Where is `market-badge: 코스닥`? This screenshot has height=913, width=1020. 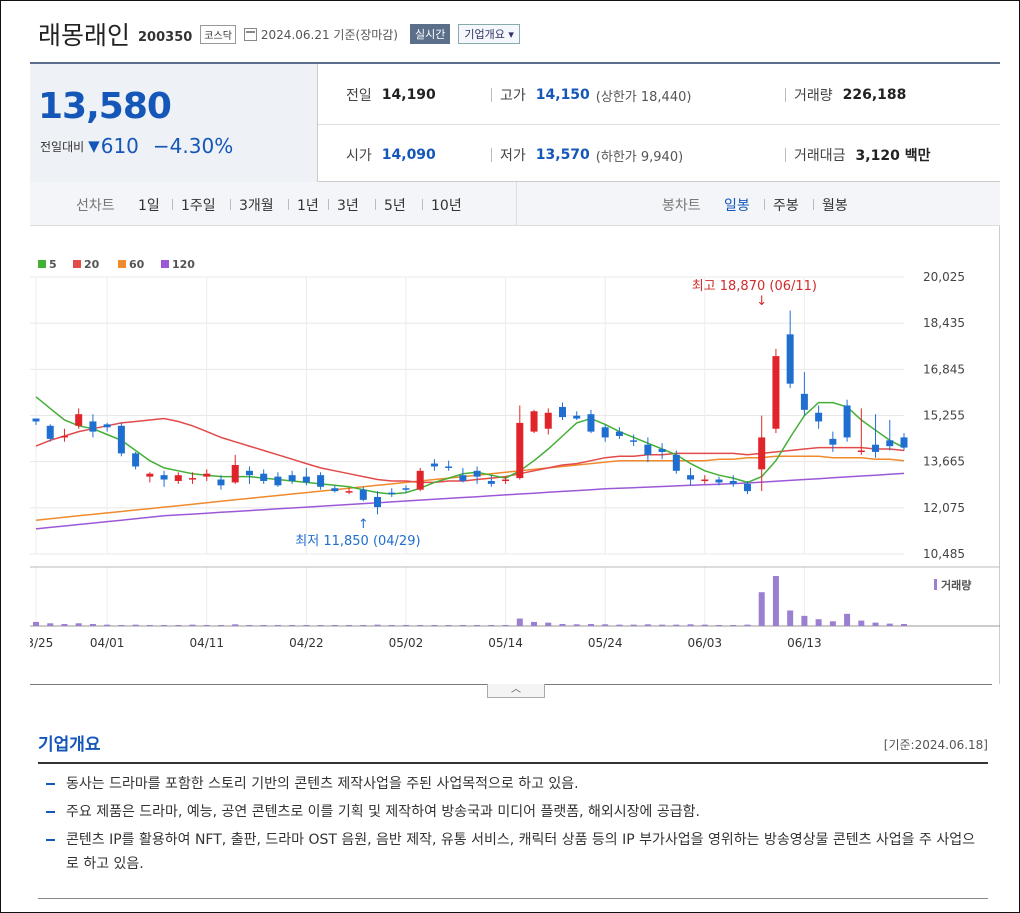 market-badge: 코스닥 is located at coordinates (218, 34).